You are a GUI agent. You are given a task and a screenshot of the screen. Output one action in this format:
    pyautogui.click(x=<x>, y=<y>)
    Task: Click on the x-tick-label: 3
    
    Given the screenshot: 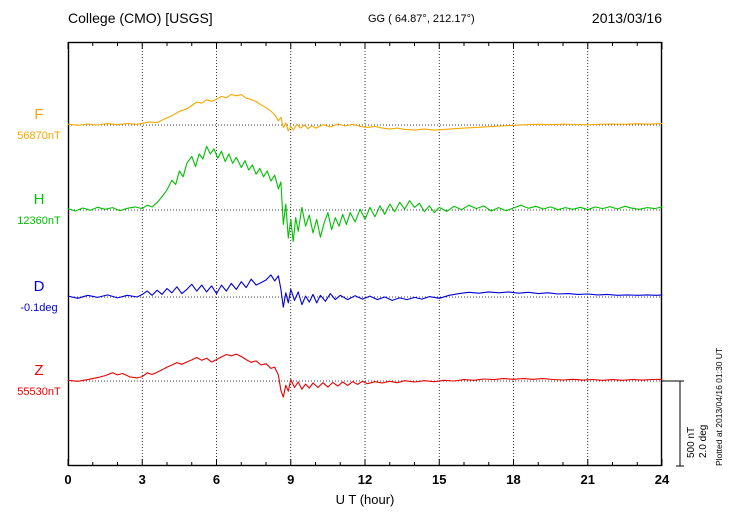 What is the action you would take?
    pyautogui.click(x=142, y=479)
    